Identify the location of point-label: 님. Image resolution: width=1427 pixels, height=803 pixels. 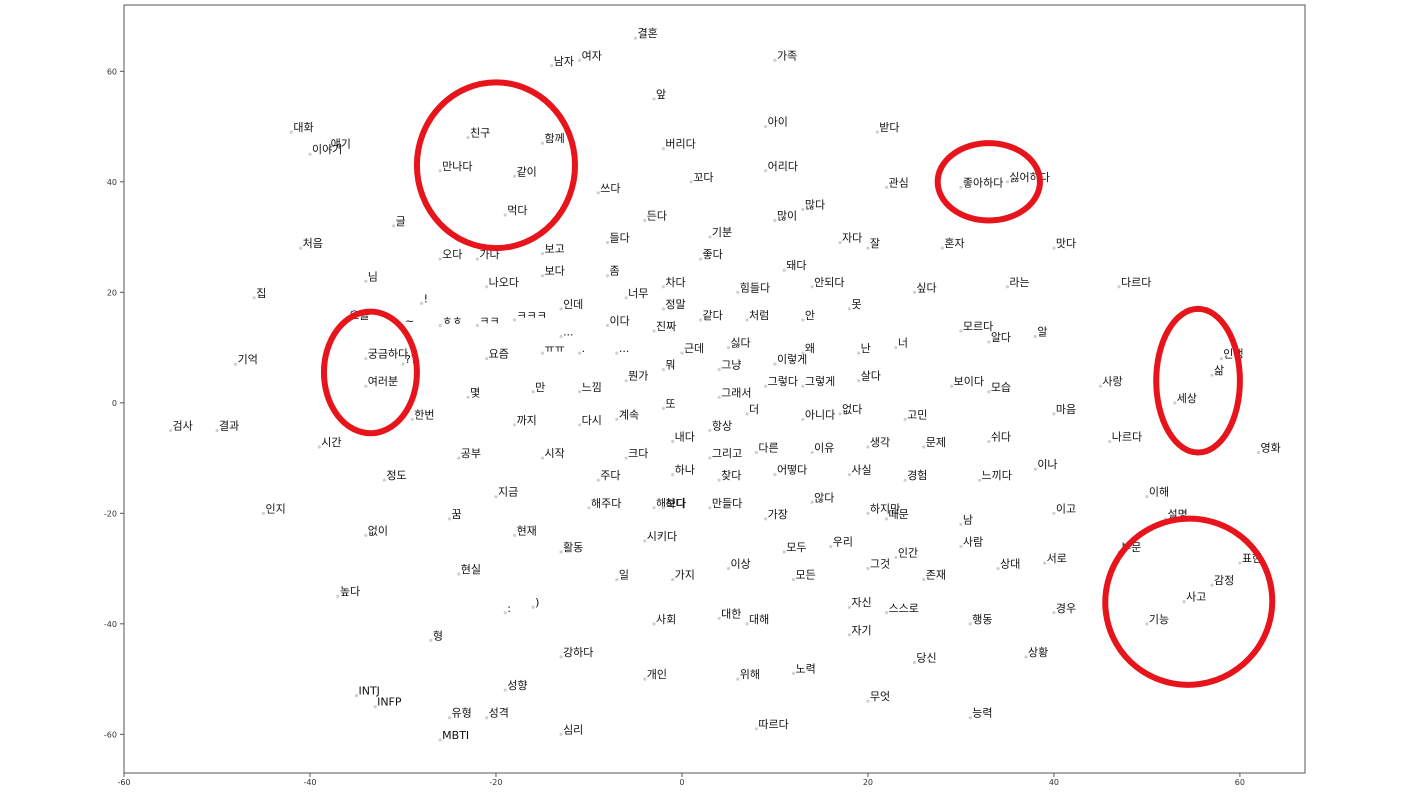
(373, 276).